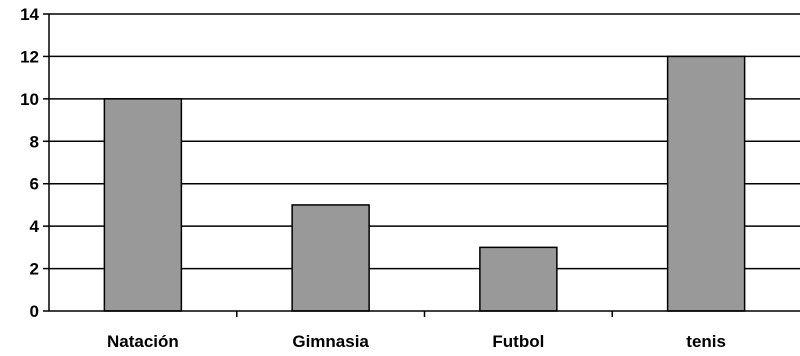  Describe the element at coordinates (518, 279) in the screenshot. I see `bar-futbol` at that location.